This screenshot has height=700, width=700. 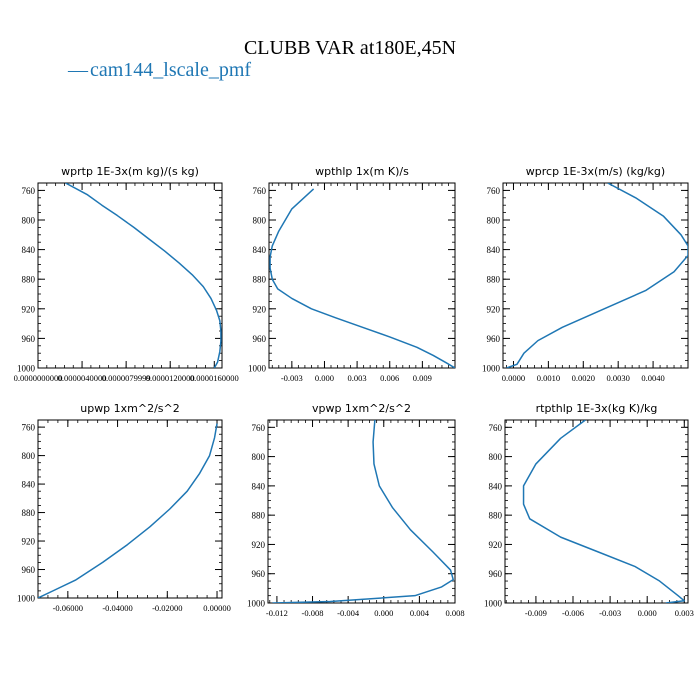 What do you see at coordinates (130, 171) in the screenshot?
I see `panel-title: wprtp 1E-3x(m kg)/(s kg)` at bounding box center [130, 171].